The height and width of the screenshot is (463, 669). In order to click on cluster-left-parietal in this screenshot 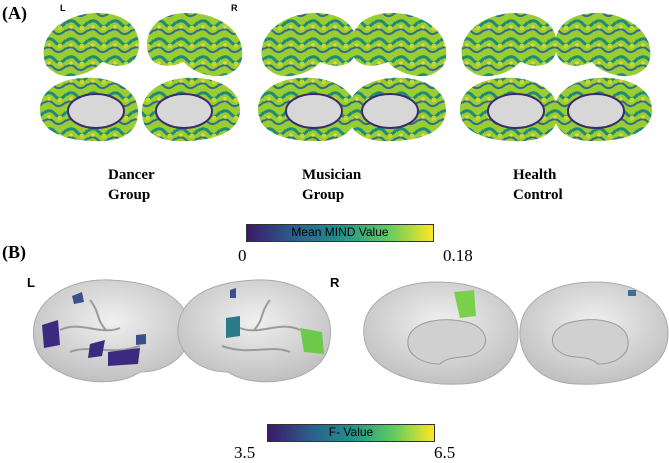, I will do `click(141, 339)`.